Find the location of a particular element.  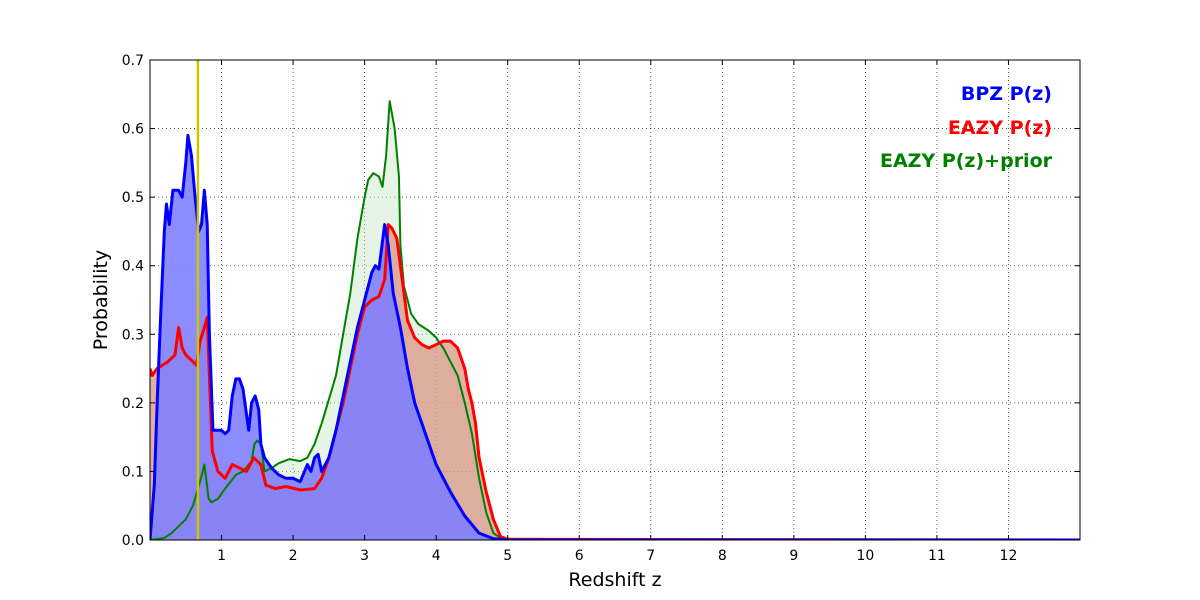

x-tick-label: 7 is located at coordinates (650, 556).